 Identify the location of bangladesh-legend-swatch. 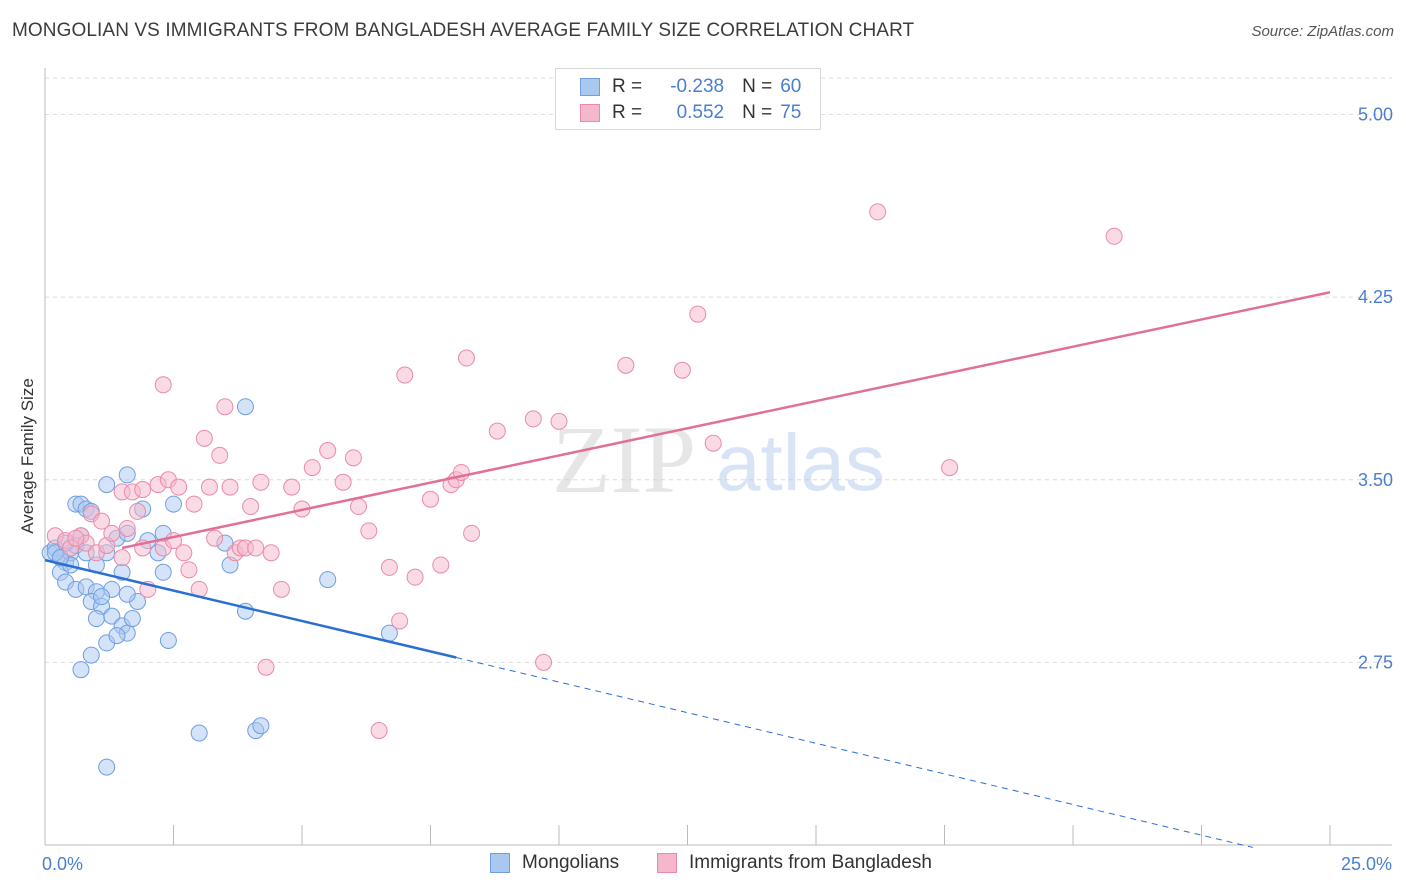
(667, 863).